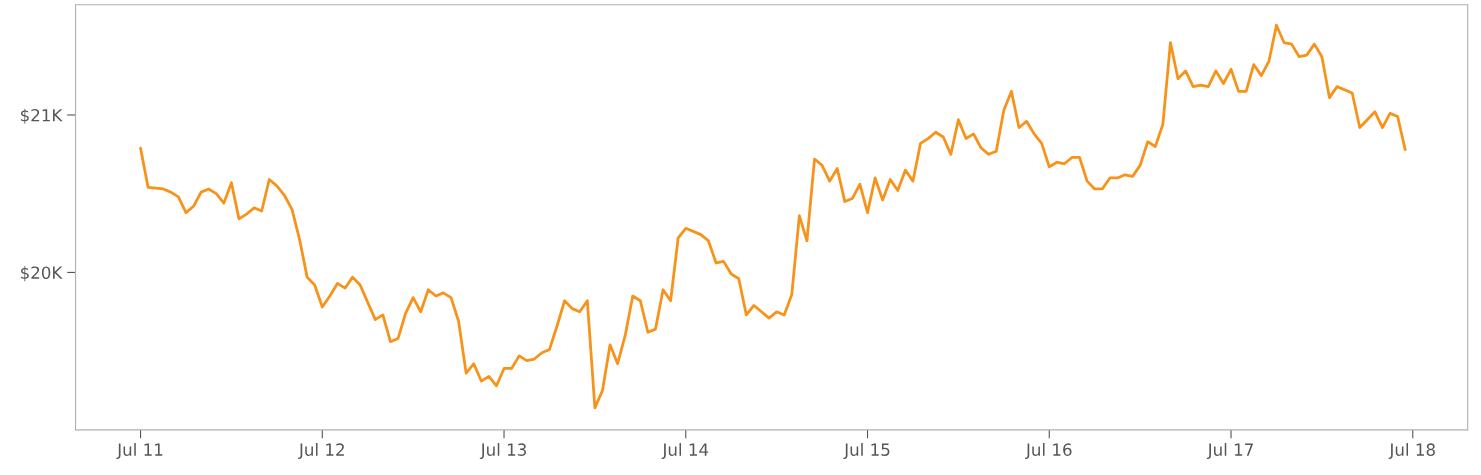 The width and height of the screenshot is (1481, 475). Describe the element at coordinates (41, 116) in the screenshot. I see `y-tick-label: $21K` at that location.